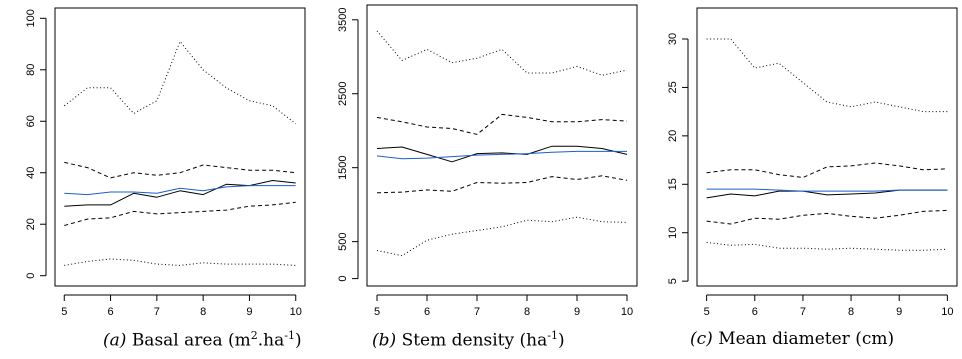 This screenshot has width=962, height=359. What do you see at coordinates (384, 340) in the screenshot?
I see `caption-tag: (b)` at bounding box center [384, 340].